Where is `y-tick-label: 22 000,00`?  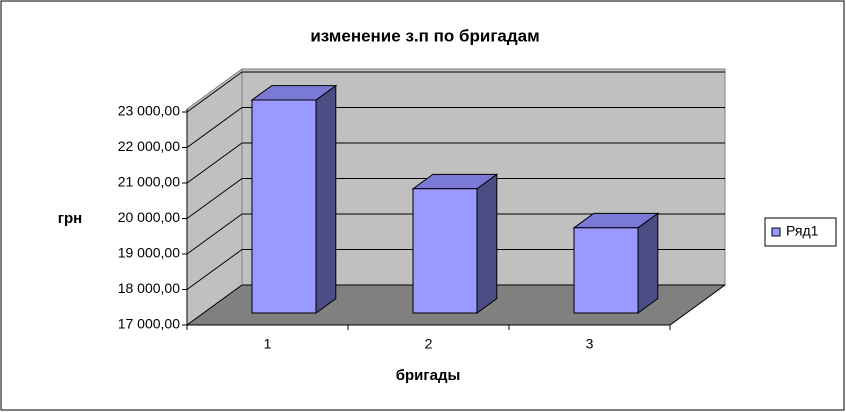
y-tick-label: 22 000,00 is located at coordinates (149, 146).